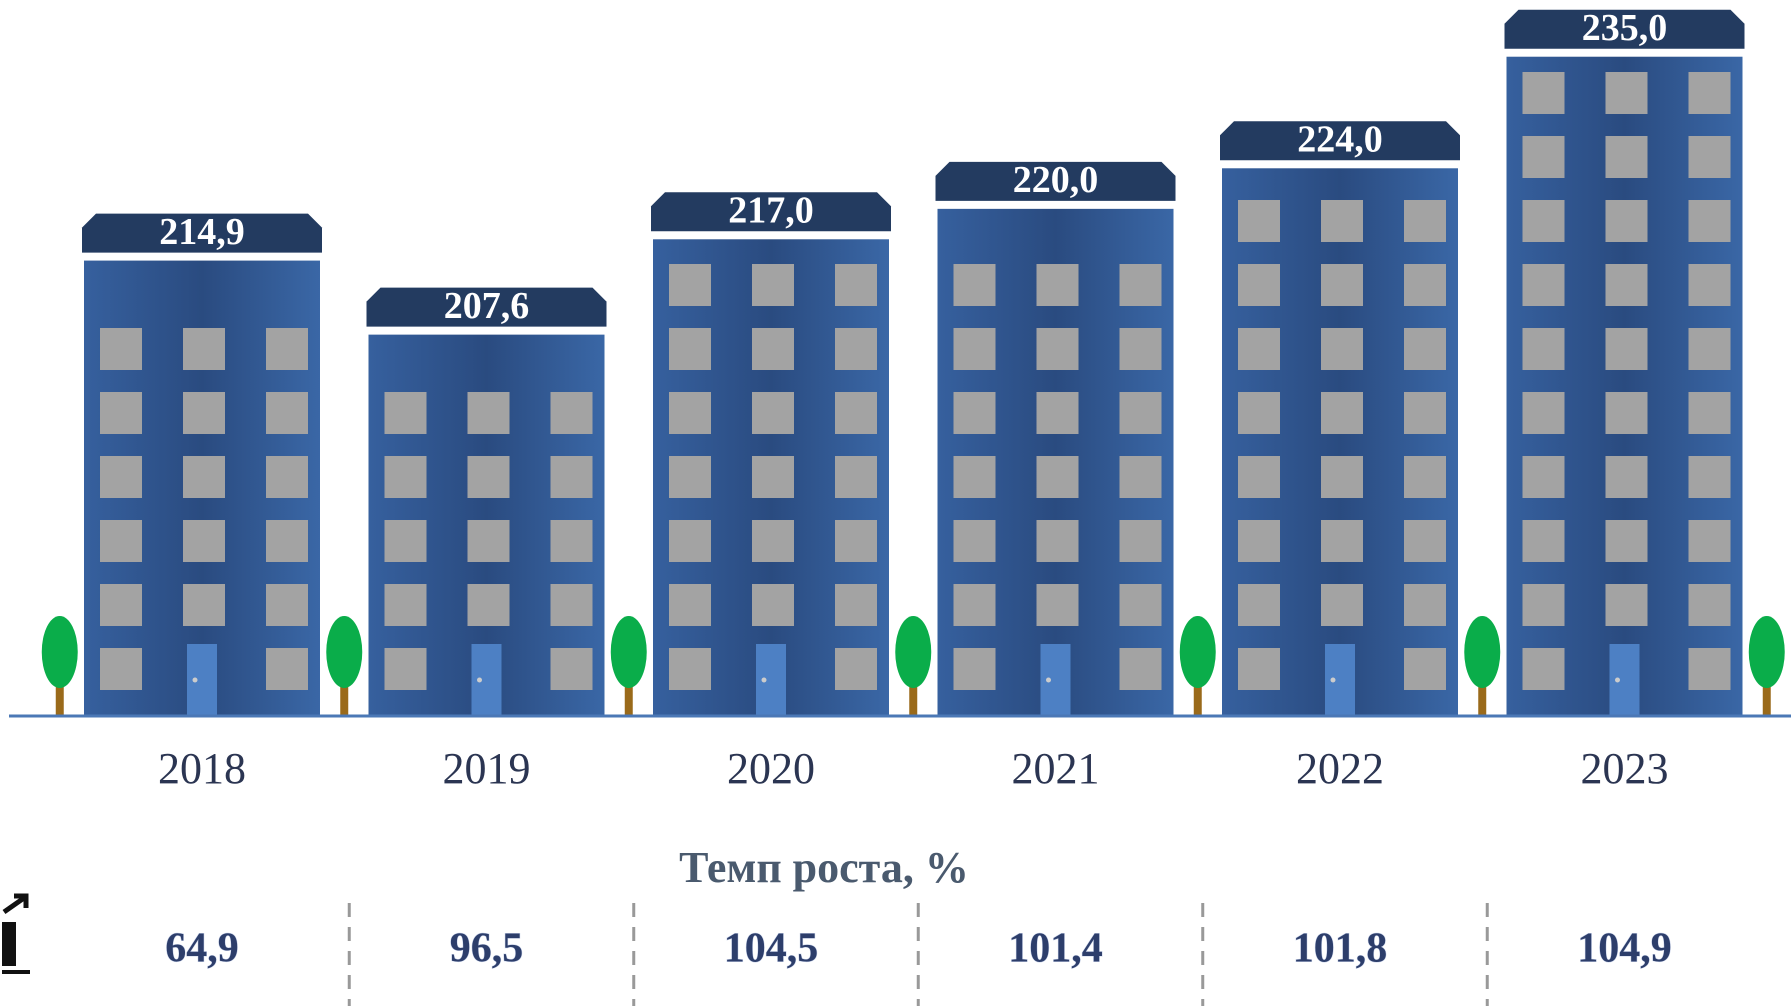  What do you see at coordinates (486, 500) in the screenshot?
I see `building: 207,6` at bounding box center [486, 500].